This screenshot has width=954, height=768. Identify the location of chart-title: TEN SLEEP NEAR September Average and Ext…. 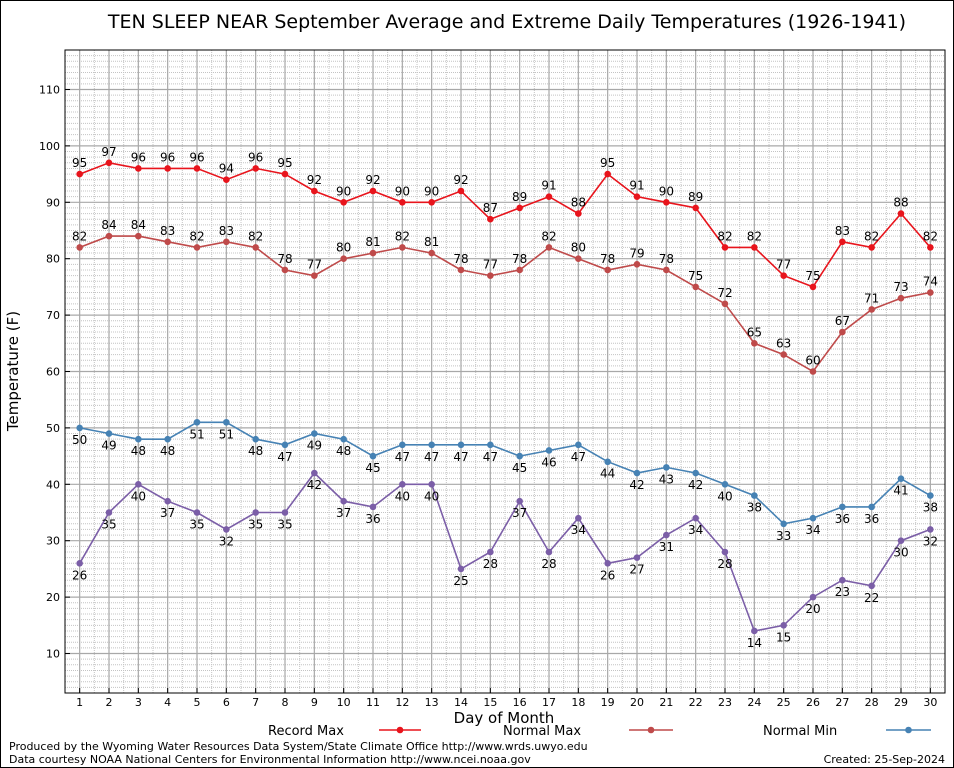
(506, 22).